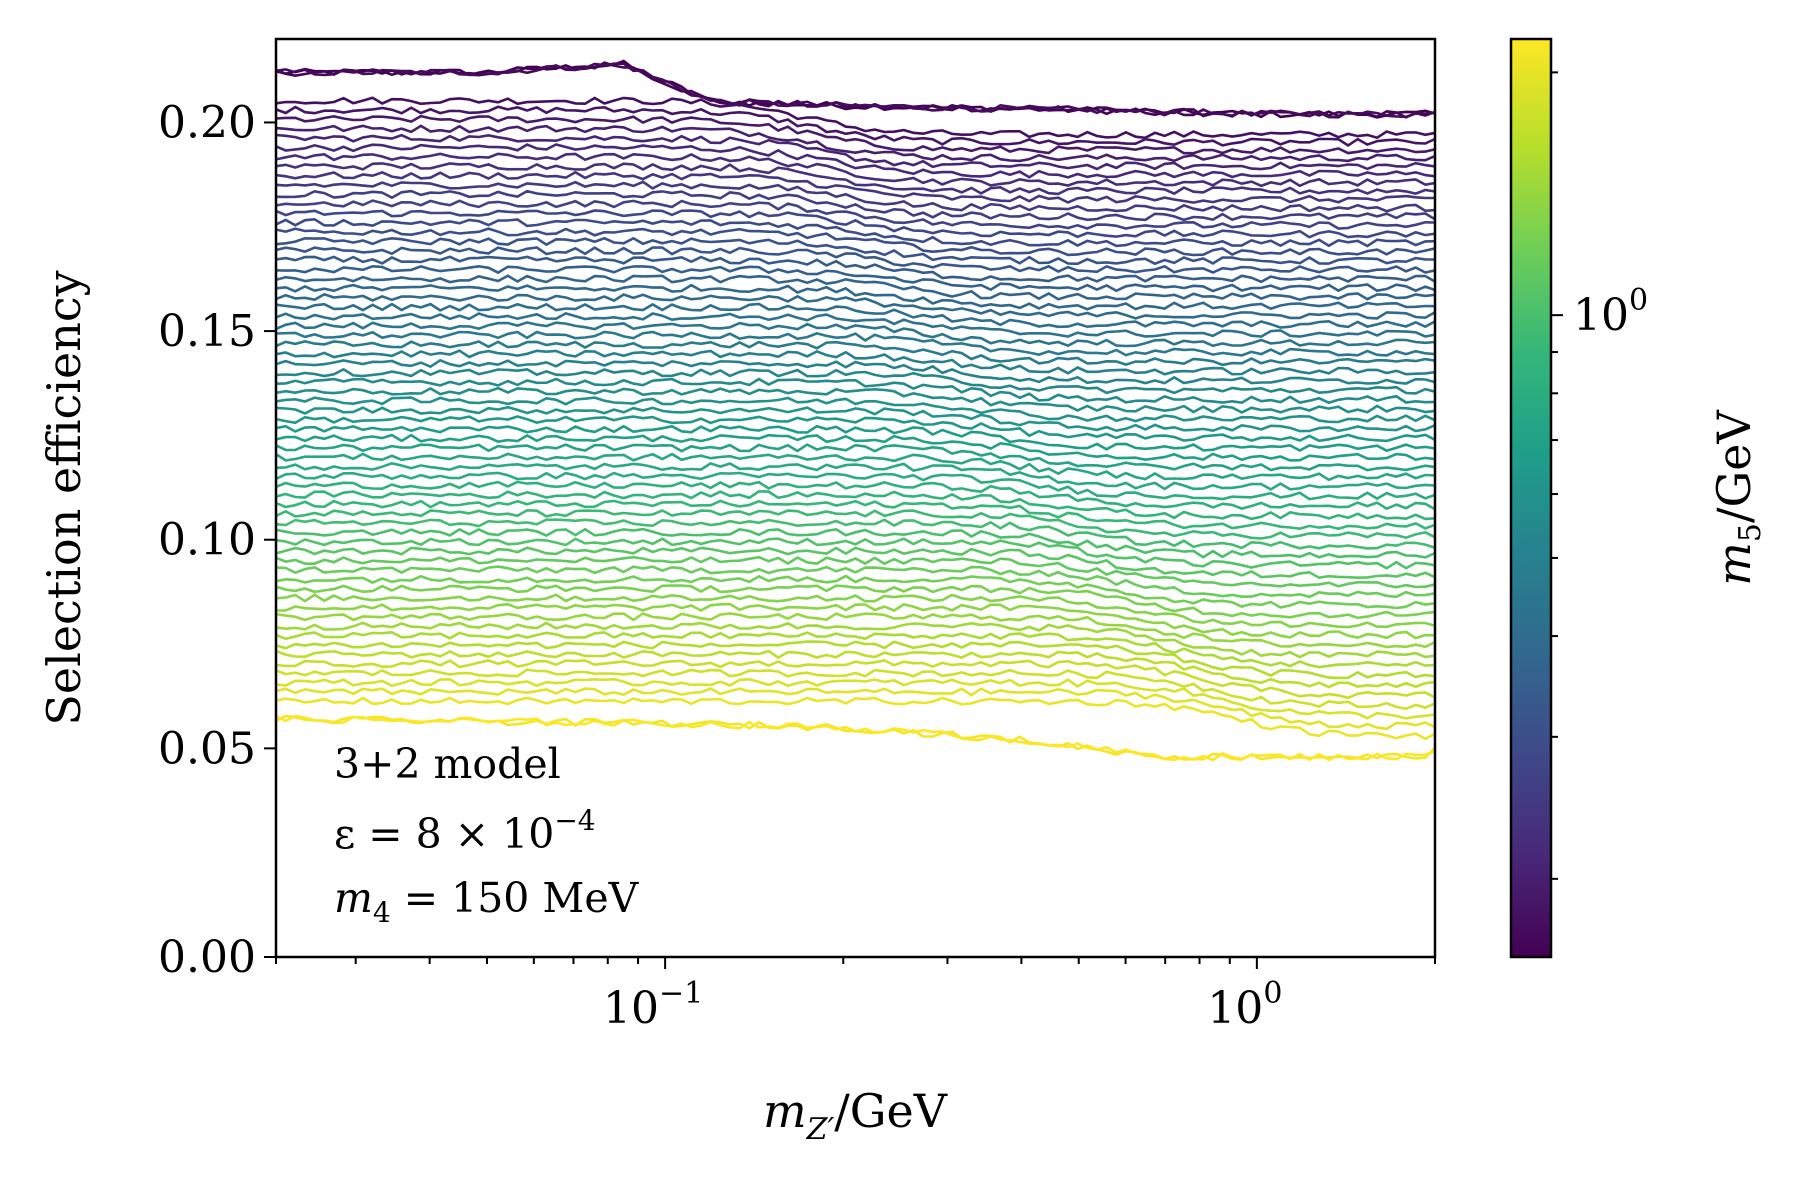  I want to click on curve-m5-1.963, so click(855, 709).